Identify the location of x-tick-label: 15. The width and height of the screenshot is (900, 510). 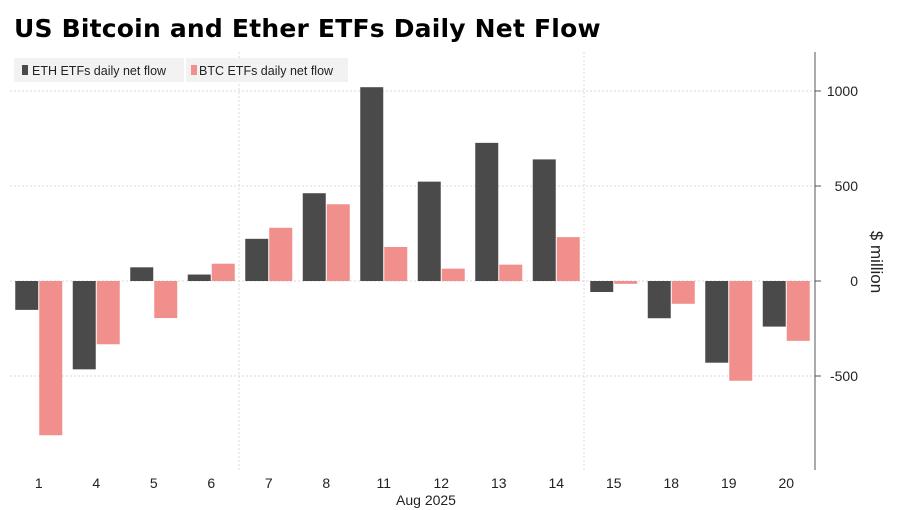
(614, 483).